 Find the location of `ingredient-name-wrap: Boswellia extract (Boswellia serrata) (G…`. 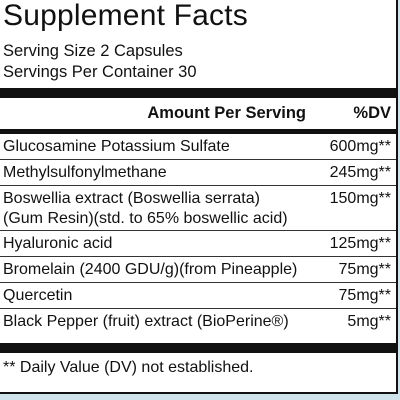

ingredient-name-wrap: Boswellia extract (Boswellia serrata) (G… is located at coordinates (145, 209).